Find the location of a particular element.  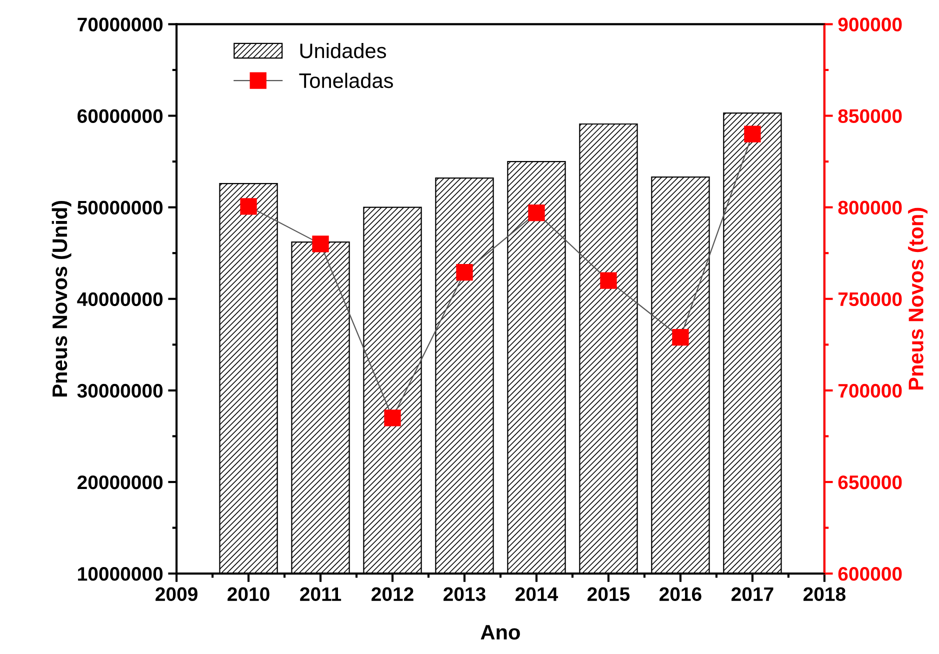

y2-tick-label: 900000 is located at coordinates (870, 25).